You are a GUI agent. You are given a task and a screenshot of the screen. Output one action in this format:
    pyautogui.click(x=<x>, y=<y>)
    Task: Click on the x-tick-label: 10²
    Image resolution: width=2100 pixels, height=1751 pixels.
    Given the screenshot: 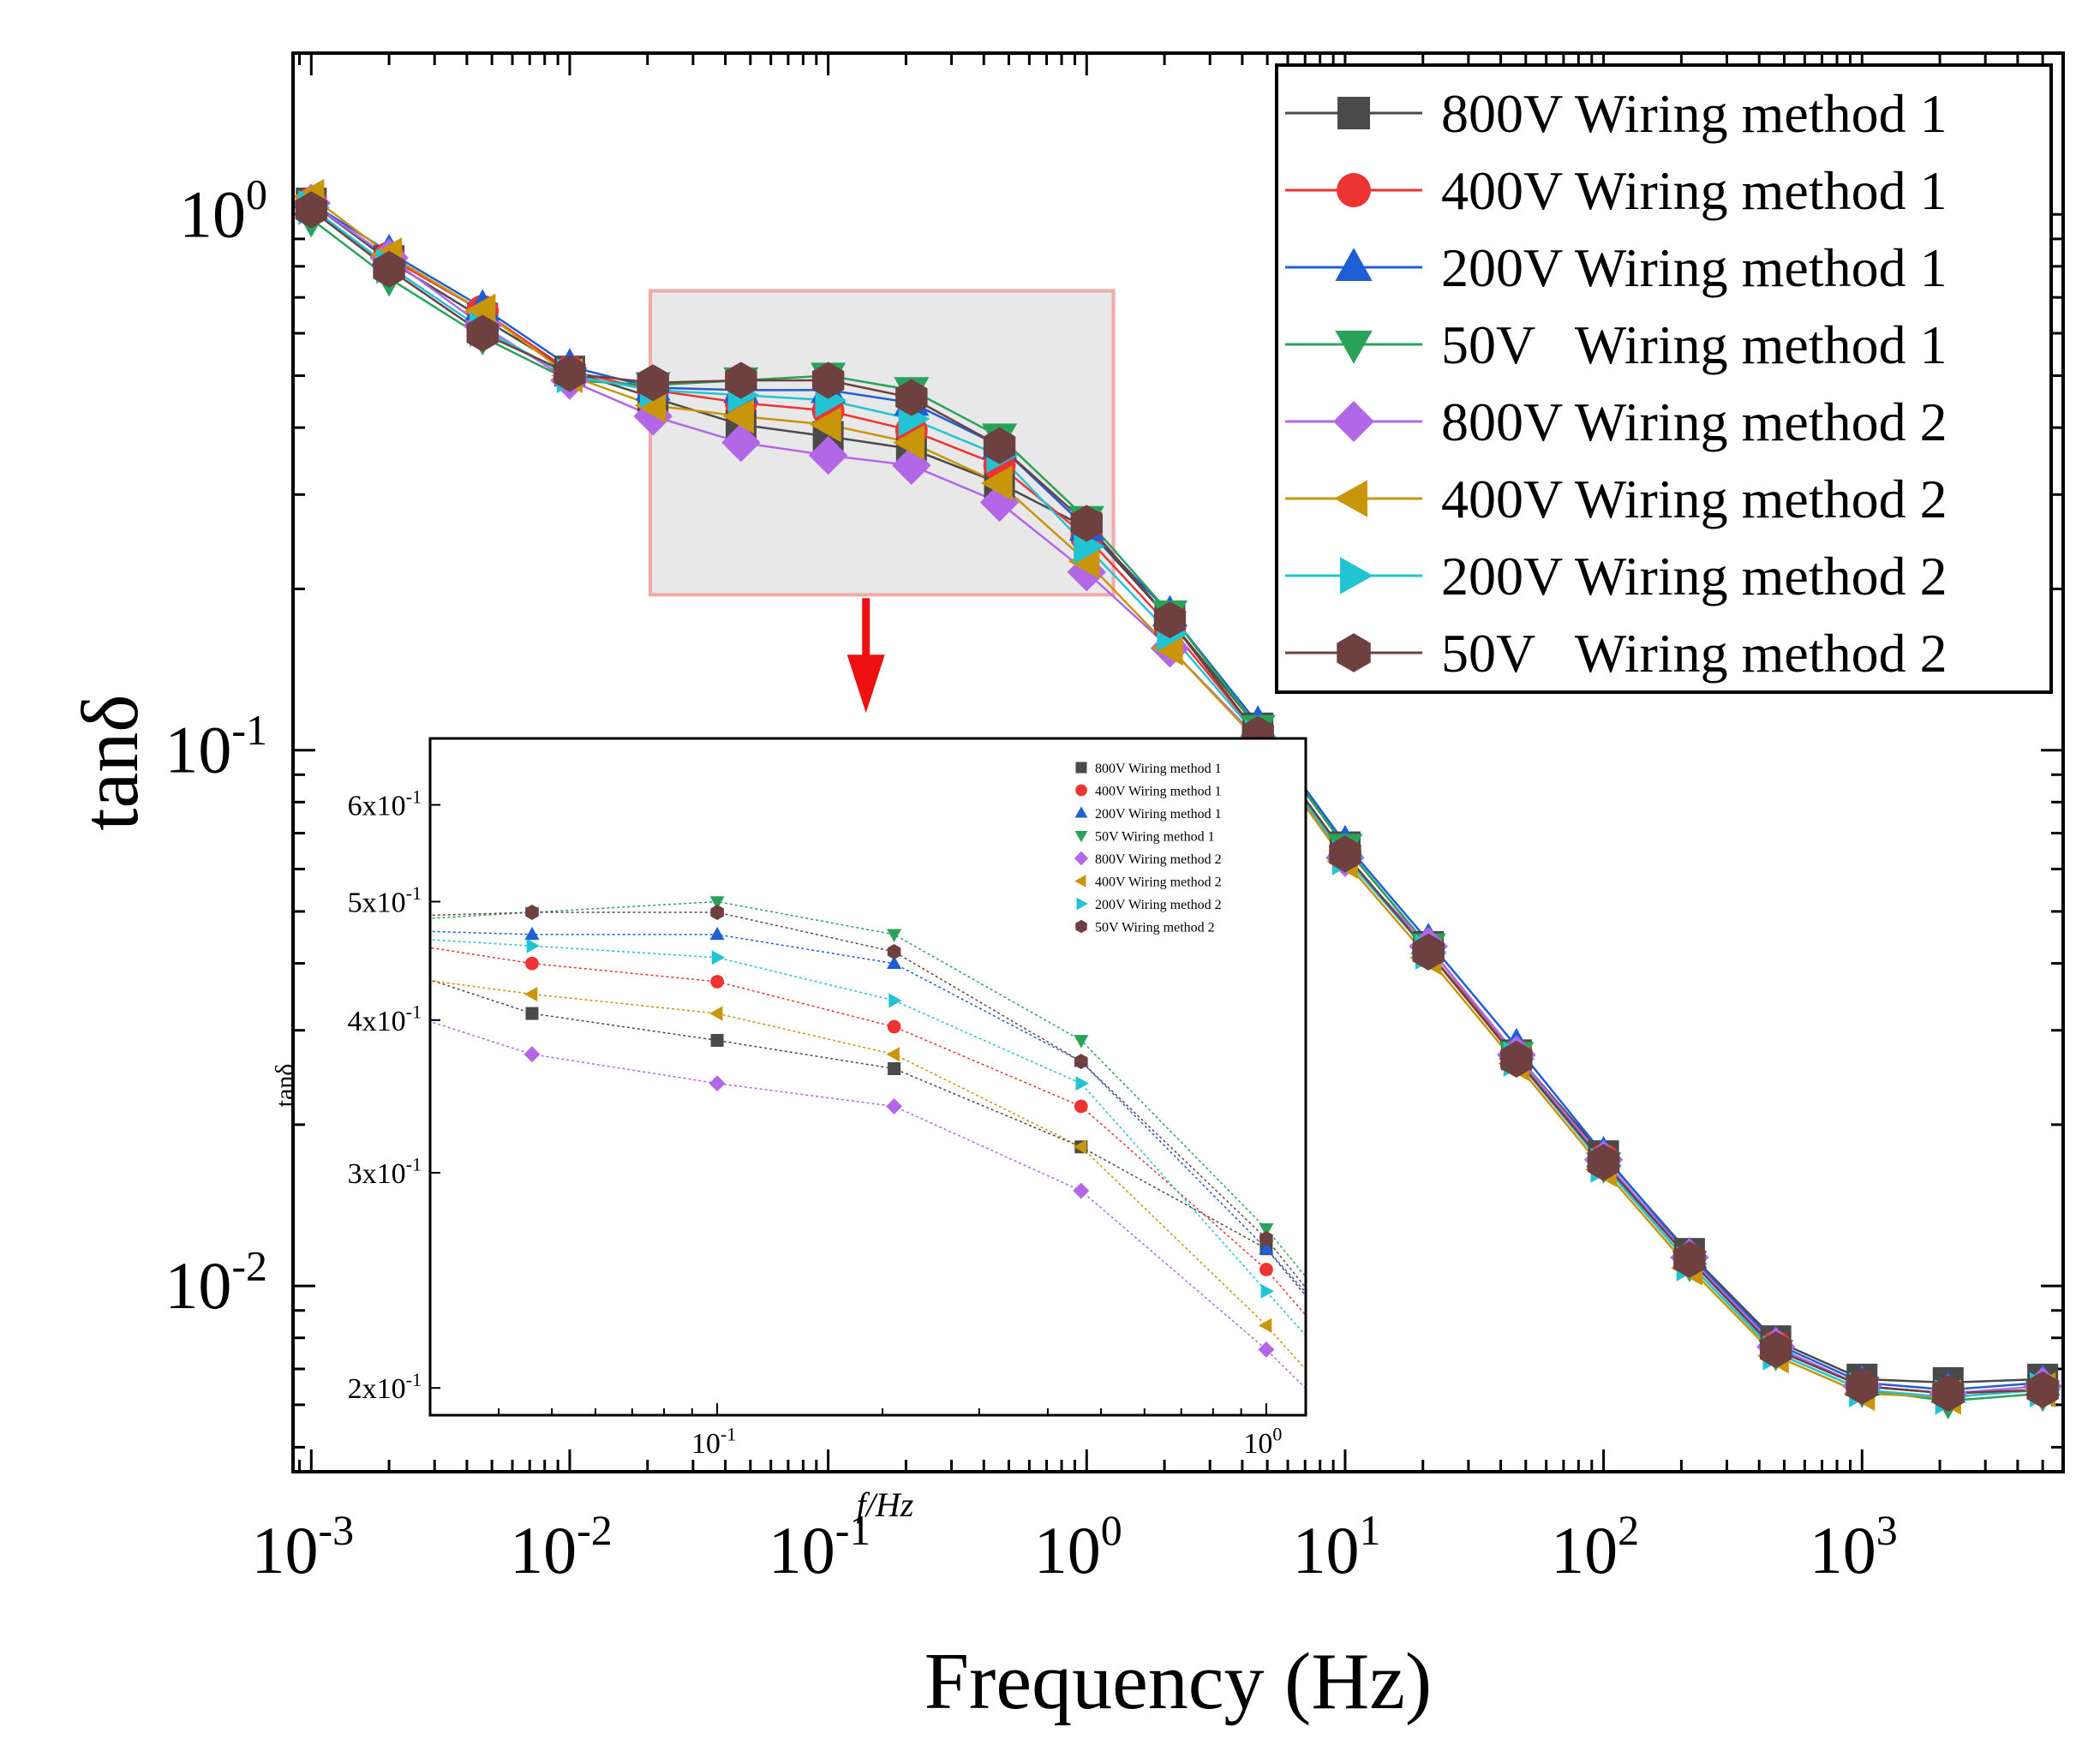 What is the action you would take?
    pyautogui.click(x=1595, y=1547)
    